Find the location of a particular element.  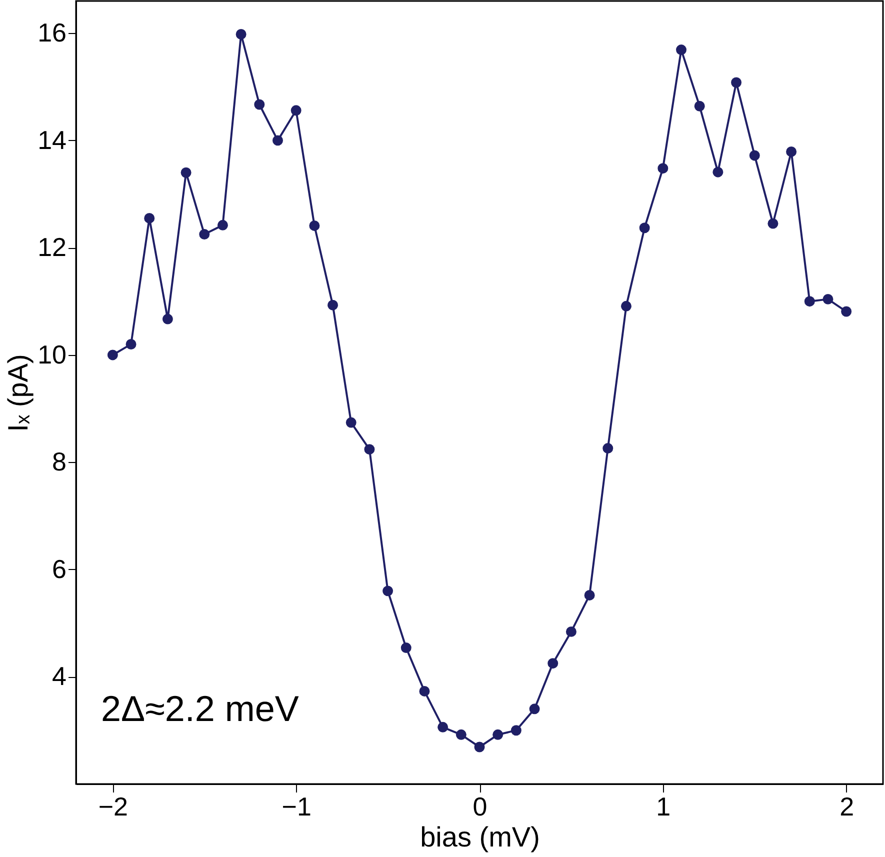

x-axis-title: bias (mV) is located at coordinates (480, 837).